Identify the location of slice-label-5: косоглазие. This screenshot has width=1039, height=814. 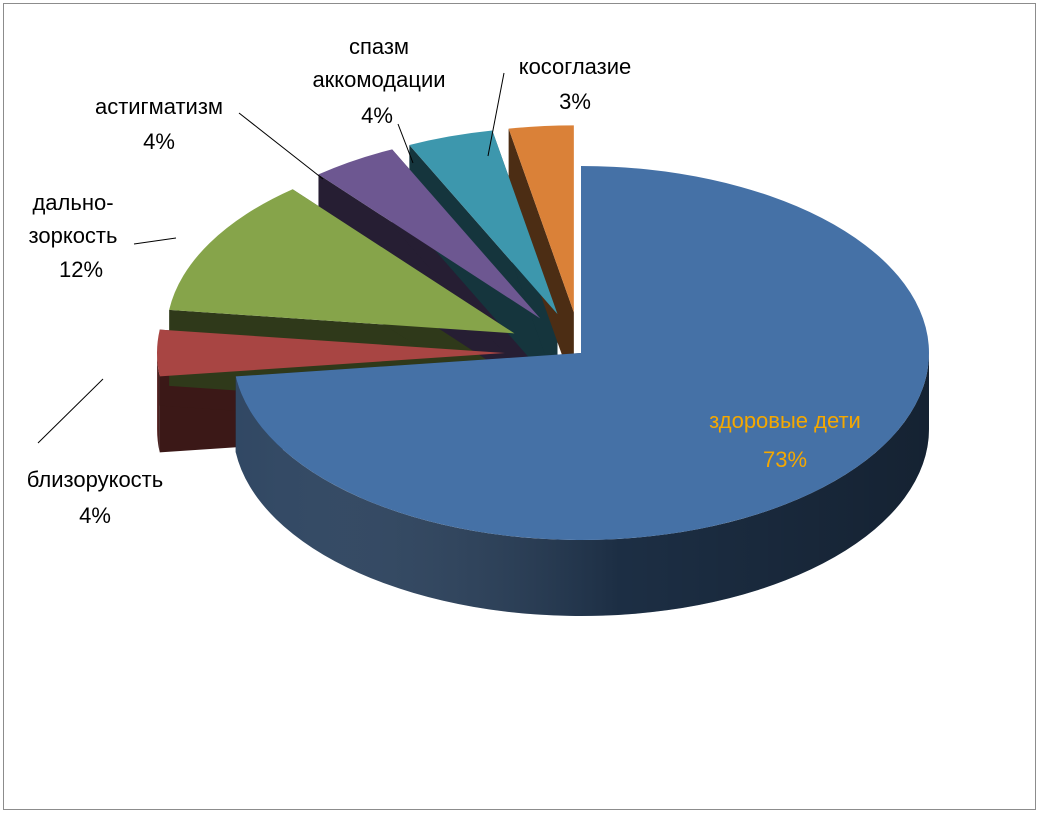
(575, 66).